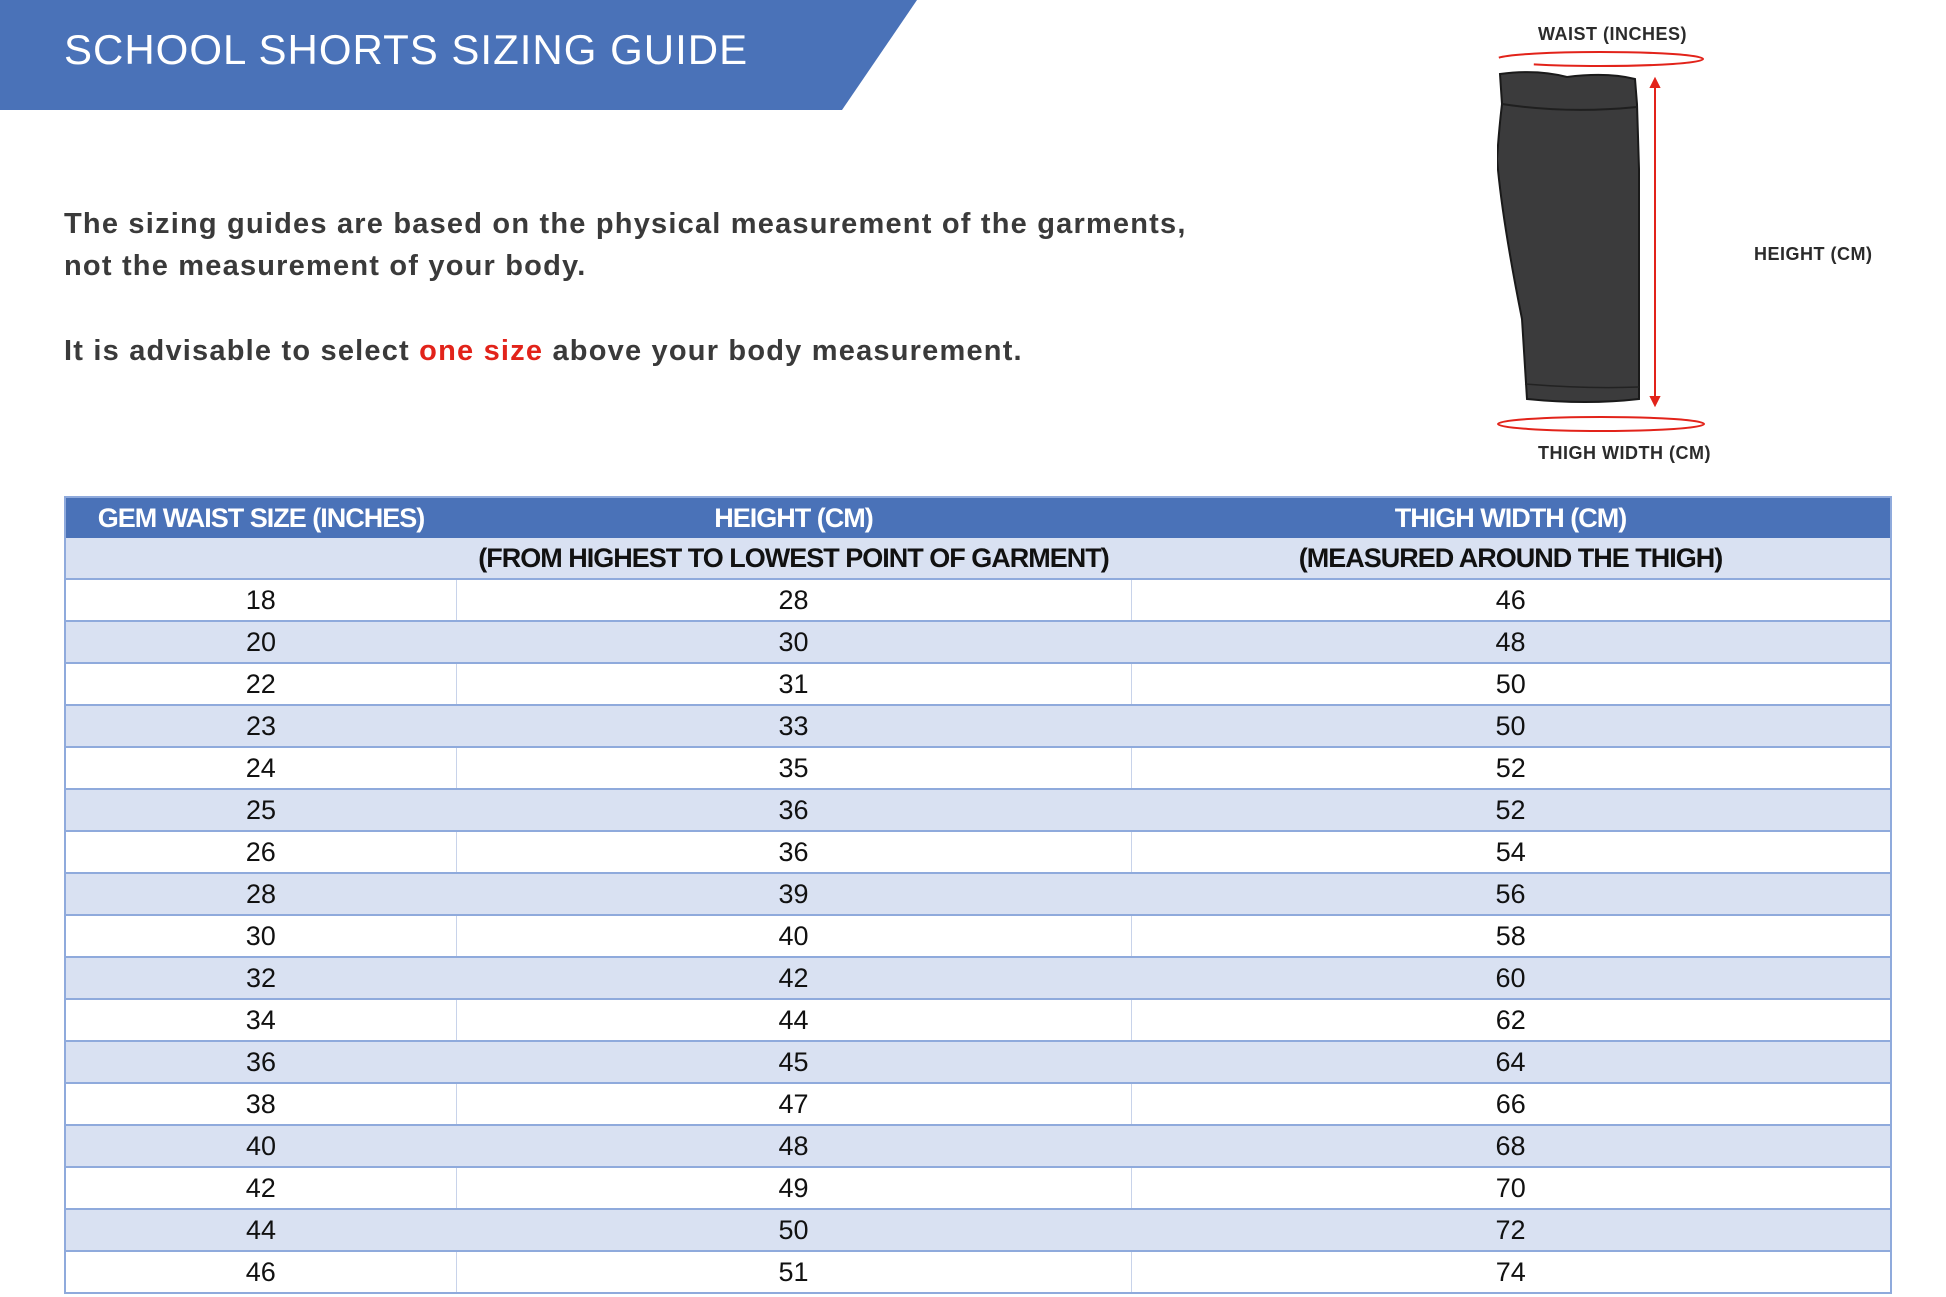 This screenshot has height=1297, width=1946. Describe the element at coordinates (260, 1272) in the screenshot. I see `cell-waist: 46` at that location.